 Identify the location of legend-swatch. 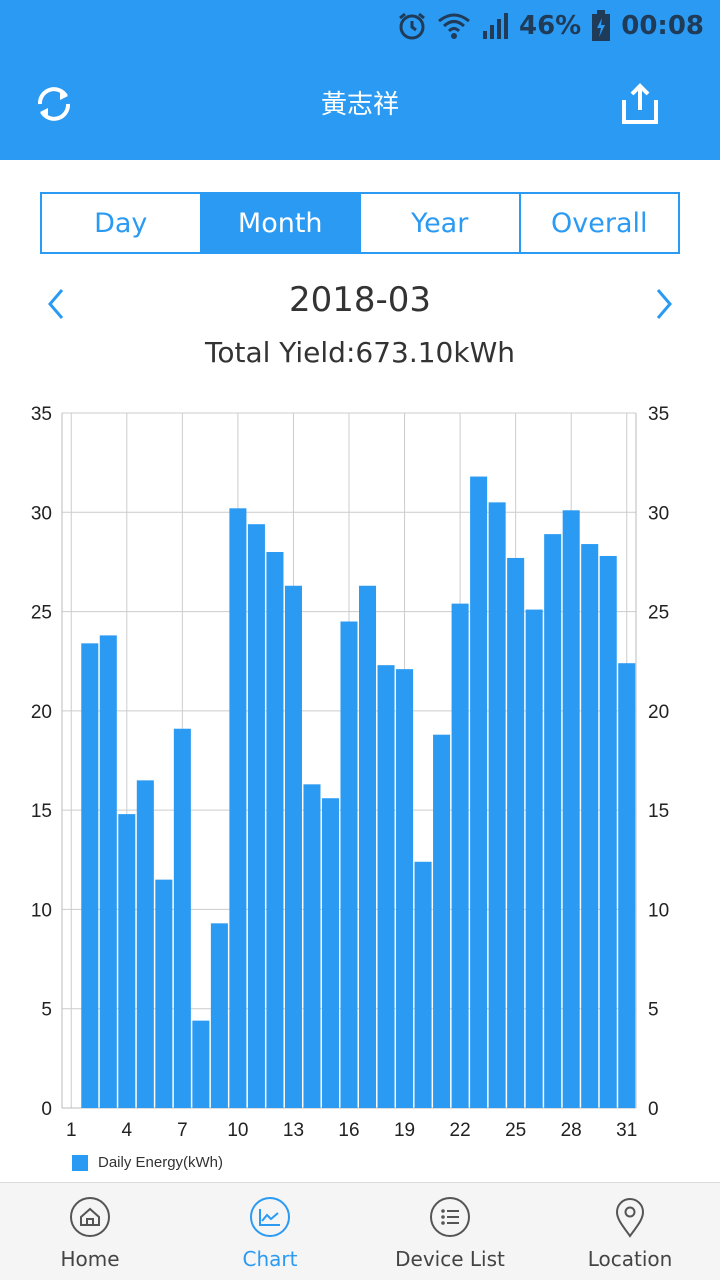
(80, 1162).